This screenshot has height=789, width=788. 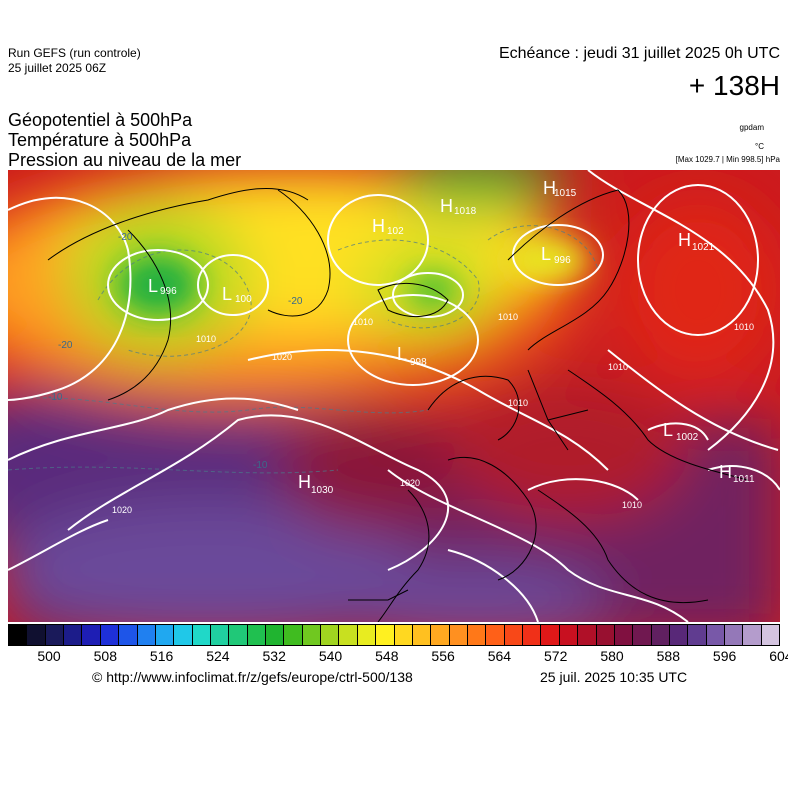 I want to click on colorbar-tick-label: 556, so click(x=443, y=656).